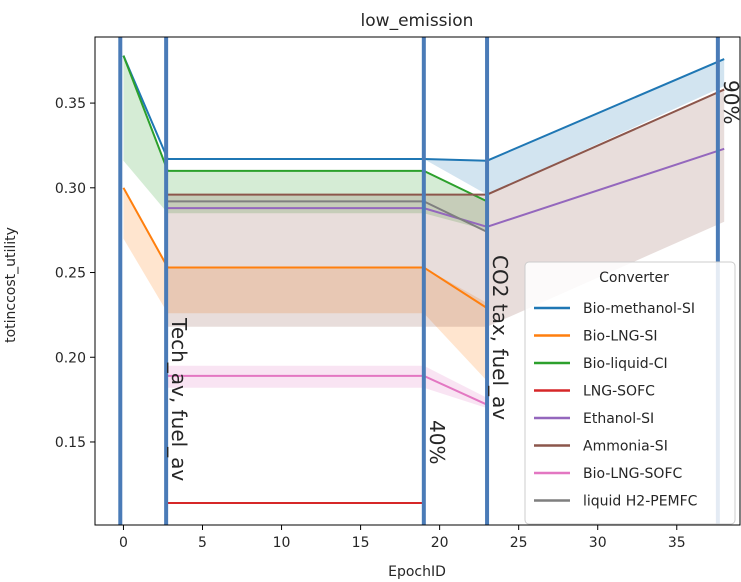 The image size is (741, 582). I want to click on x-tick-label-4: 20, so click(440, 543).